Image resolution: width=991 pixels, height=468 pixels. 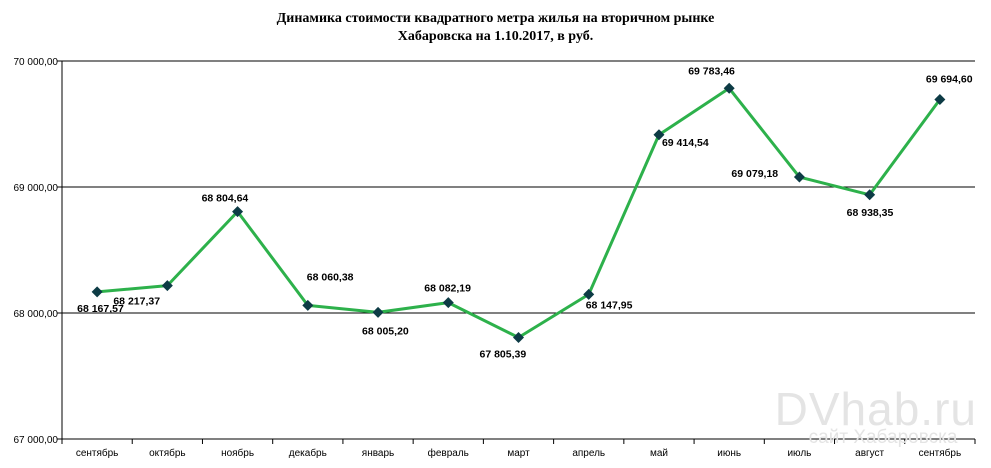 I want to click on data-label: 68 167,57, so click(x=100, y=309).